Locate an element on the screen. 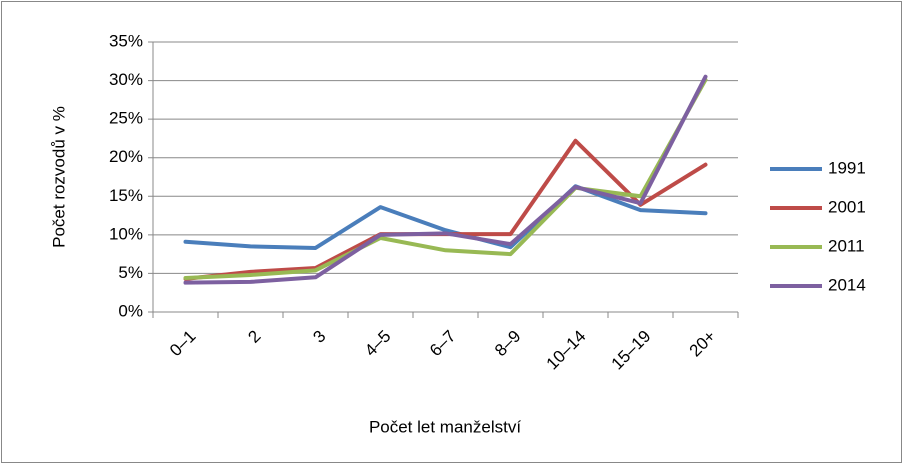 Image resolution: width=904 pixels, height=465 pixels. legend-label: 2011 is located at coordinates (846, 245).